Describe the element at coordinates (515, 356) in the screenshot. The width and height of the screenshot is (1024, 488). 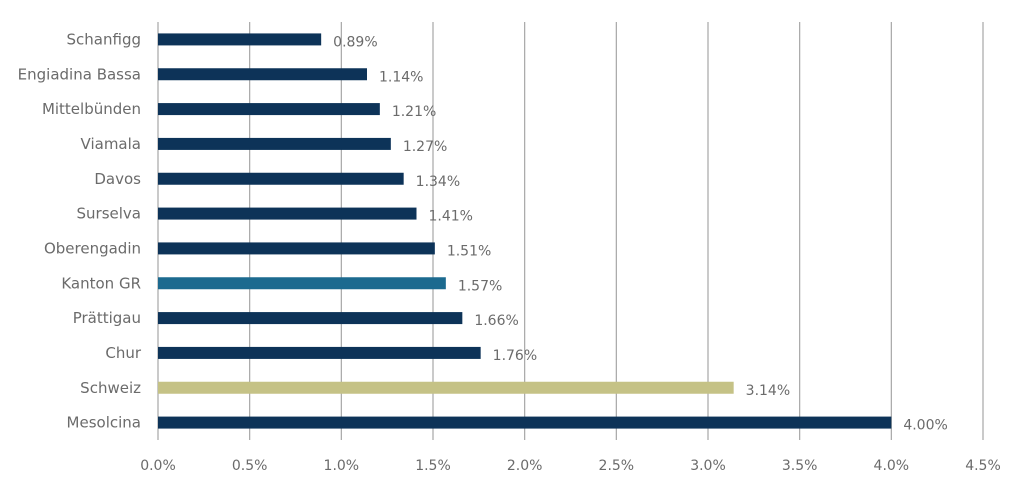
I see `data-label: 1.76%` at that location.